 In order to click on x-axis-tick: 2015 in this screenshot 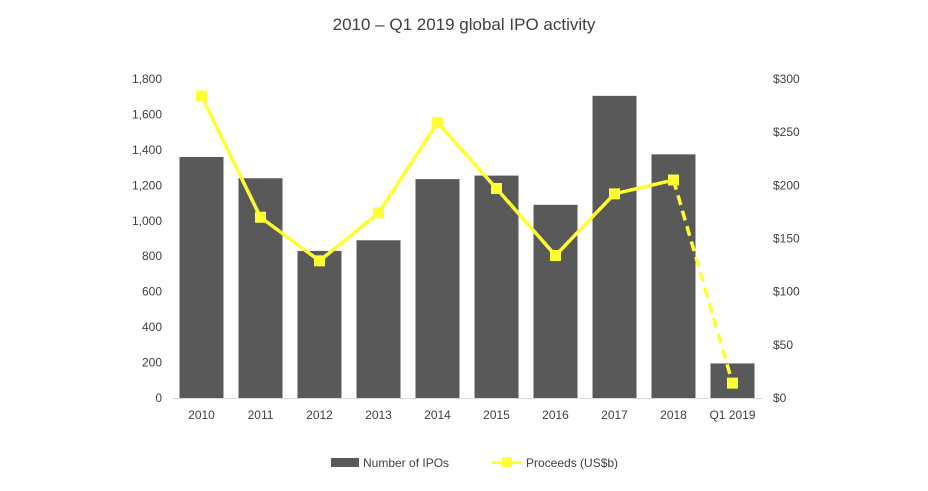, I will do `click(496, 415)`.